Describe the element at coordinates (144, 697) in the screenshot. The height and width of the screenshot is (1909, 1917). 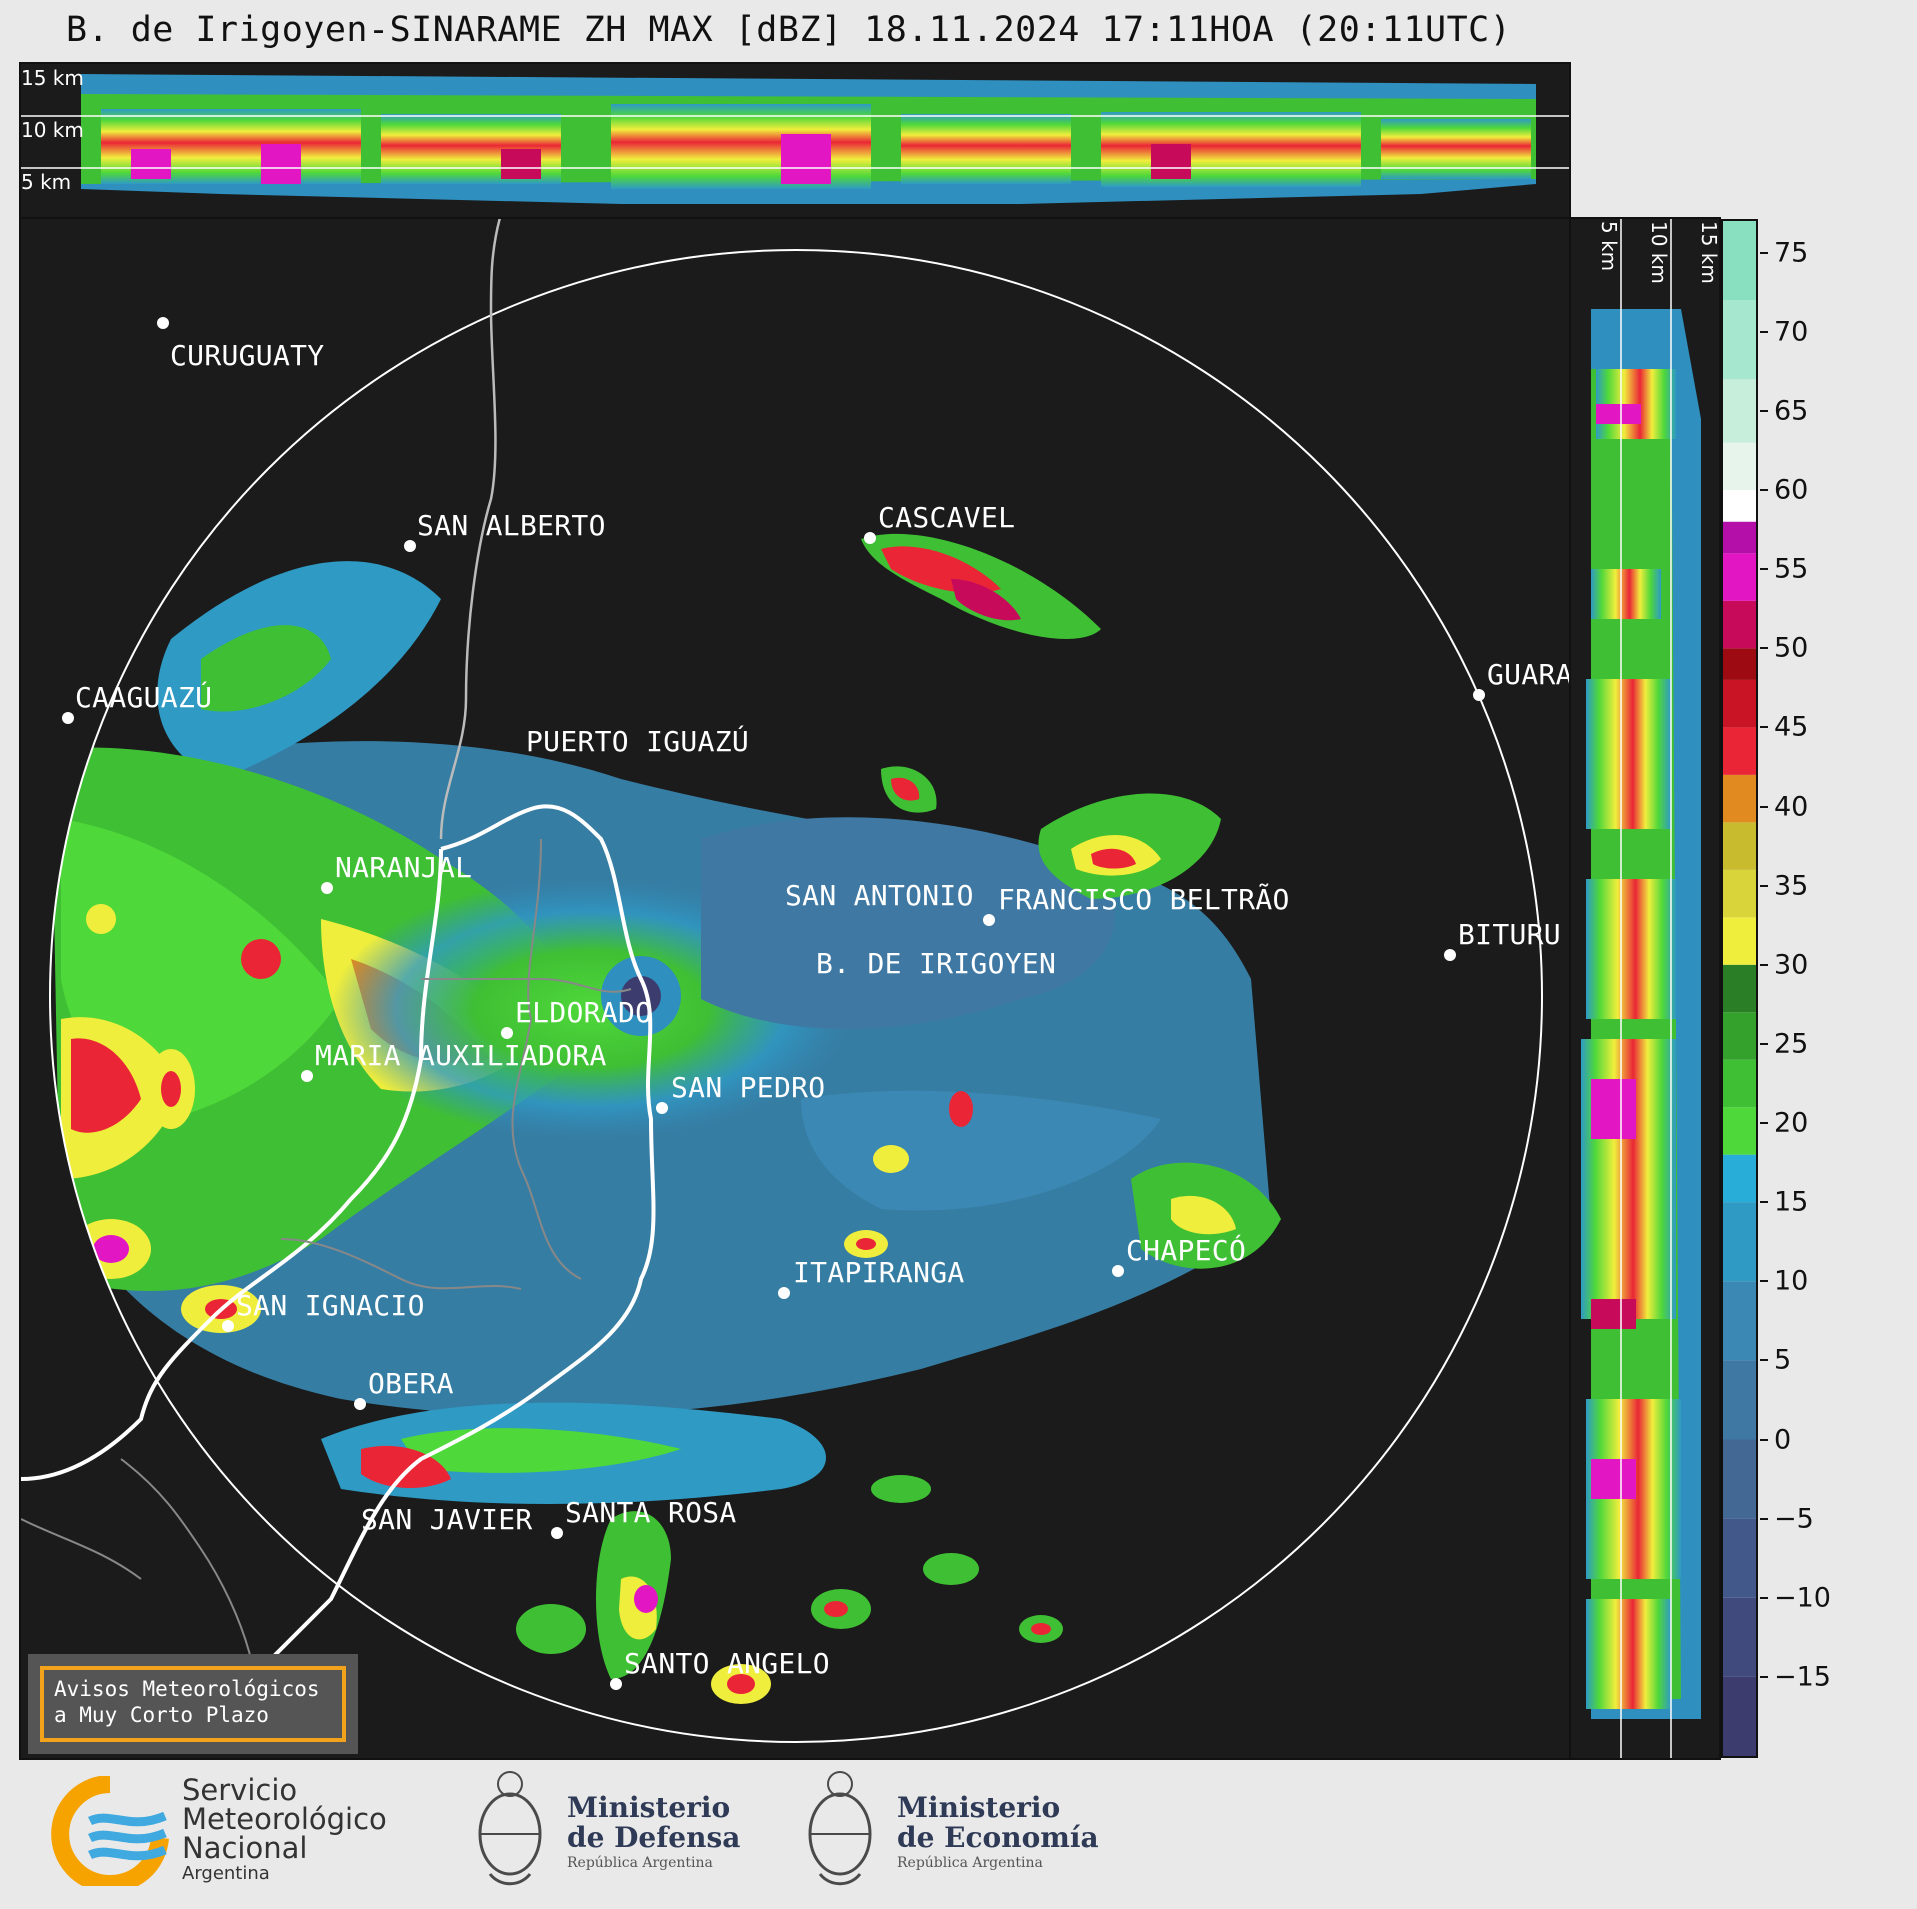
I see `city-label: CAAGUAZÚ` at that location.